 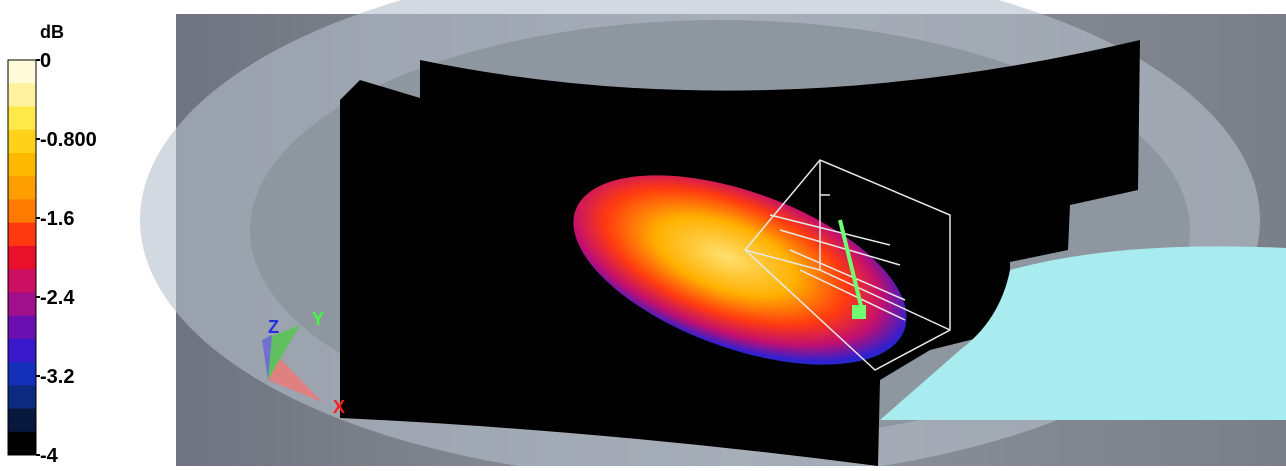 What do you see at coordinates (318, 319) in the screenshot?
I see `axis-label: Y` at bounding box center [318, 319].